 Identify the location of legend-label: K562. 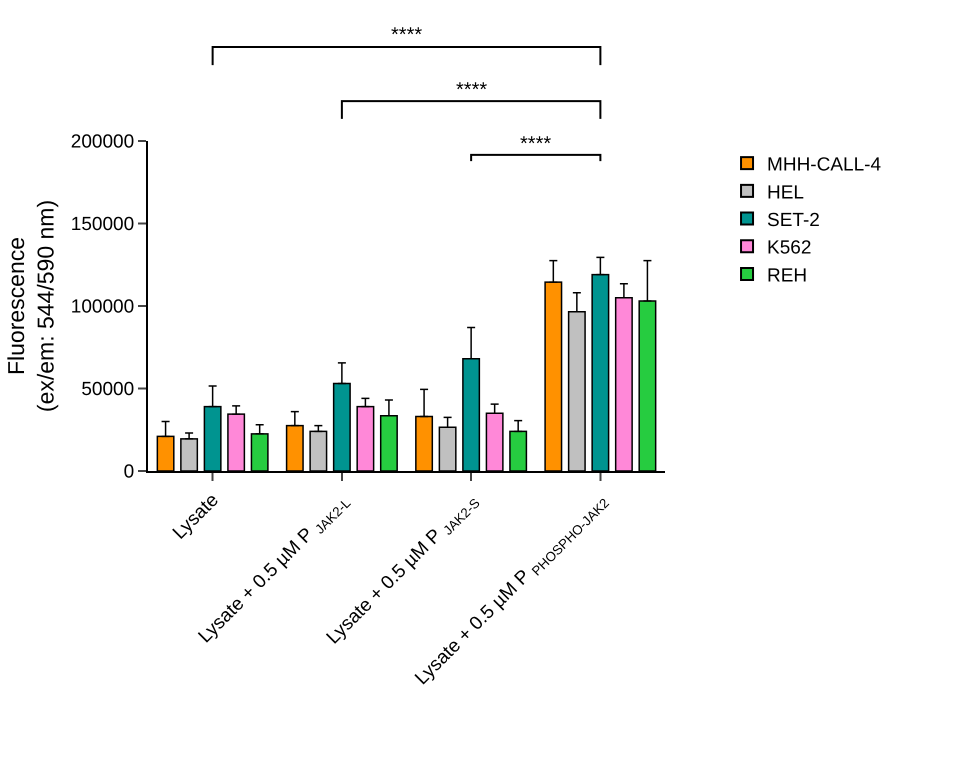
(789, 248).